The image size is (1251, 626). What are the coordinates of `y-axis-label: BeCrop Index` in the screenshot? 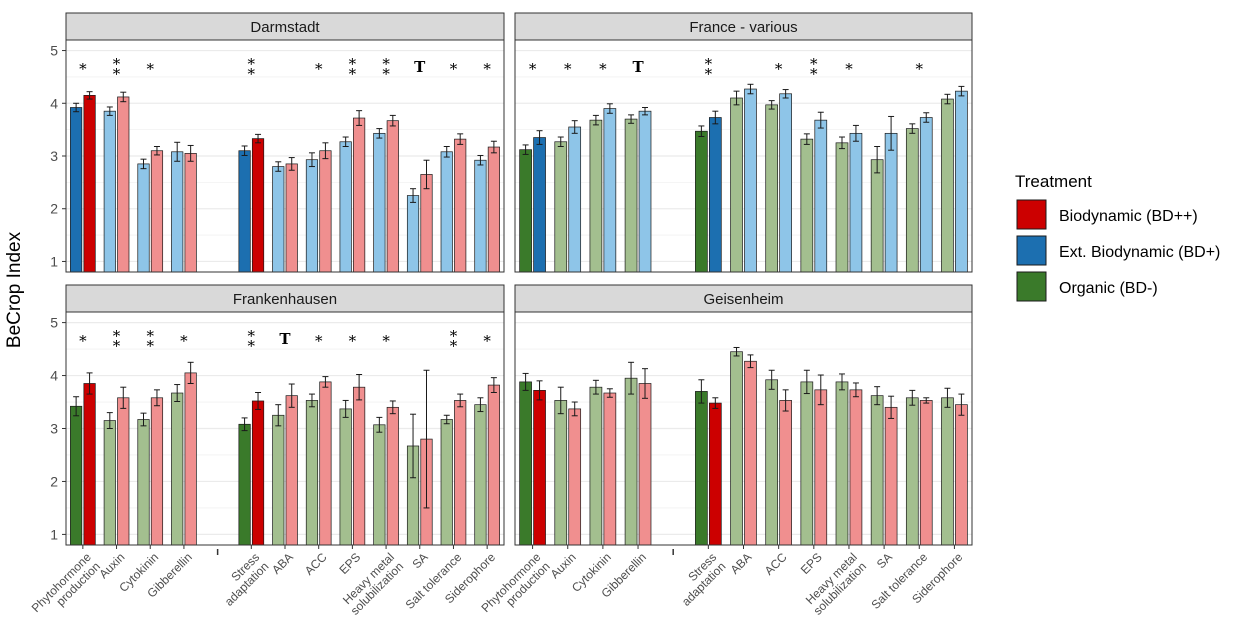 It's located at (14, 289).